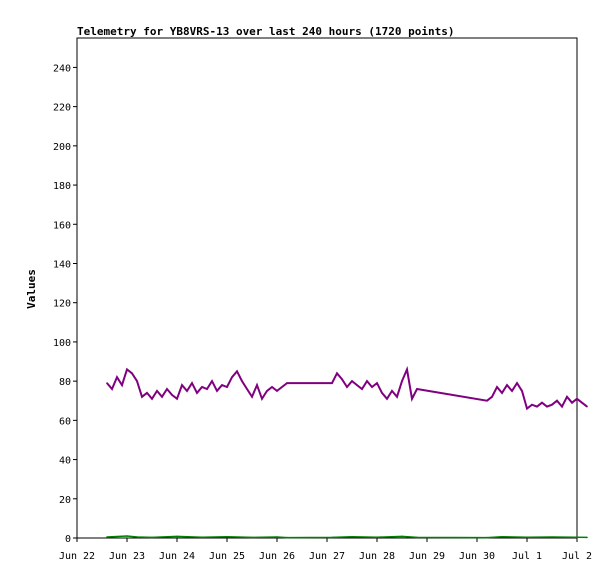  I want to click on y-tick-label-6: 120, so click(62, 304).